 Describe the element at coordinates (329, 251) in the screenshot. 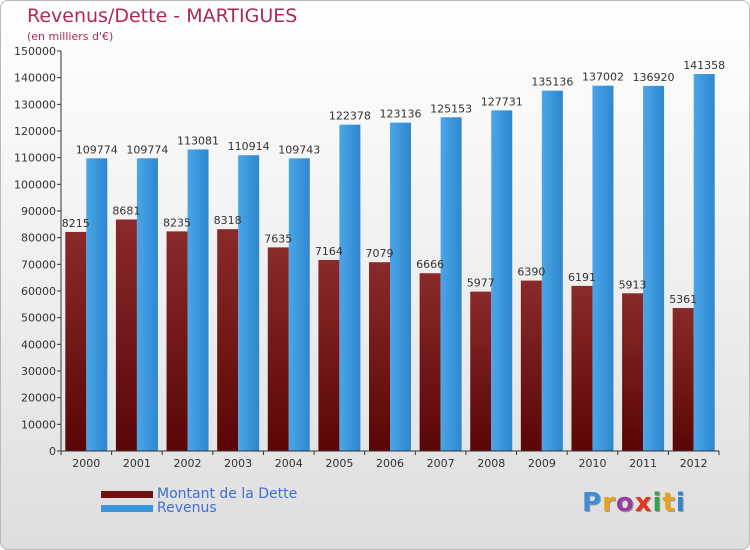

I see `dette-value-label-2005: 7164` at that location.